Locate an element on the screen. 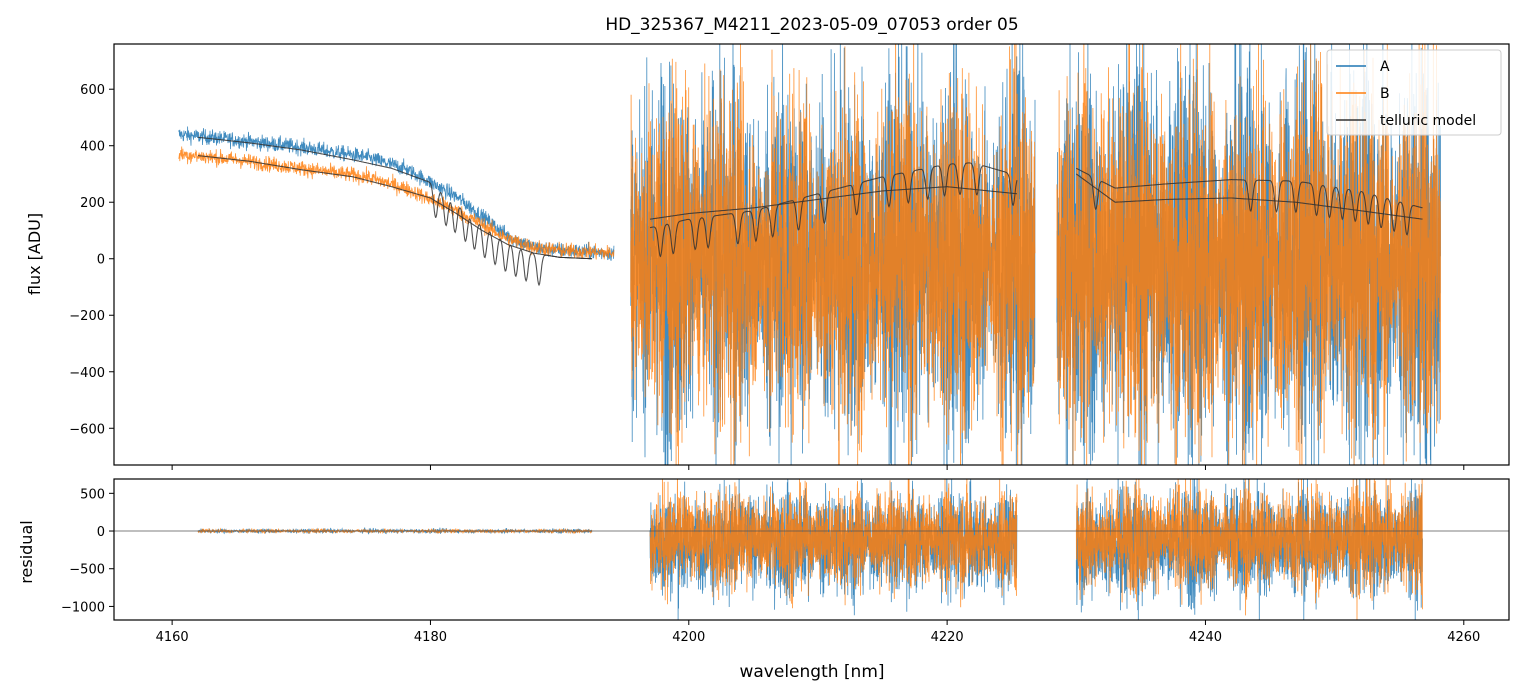  y-tick-label: 400 is located at coordinates (92, 147).